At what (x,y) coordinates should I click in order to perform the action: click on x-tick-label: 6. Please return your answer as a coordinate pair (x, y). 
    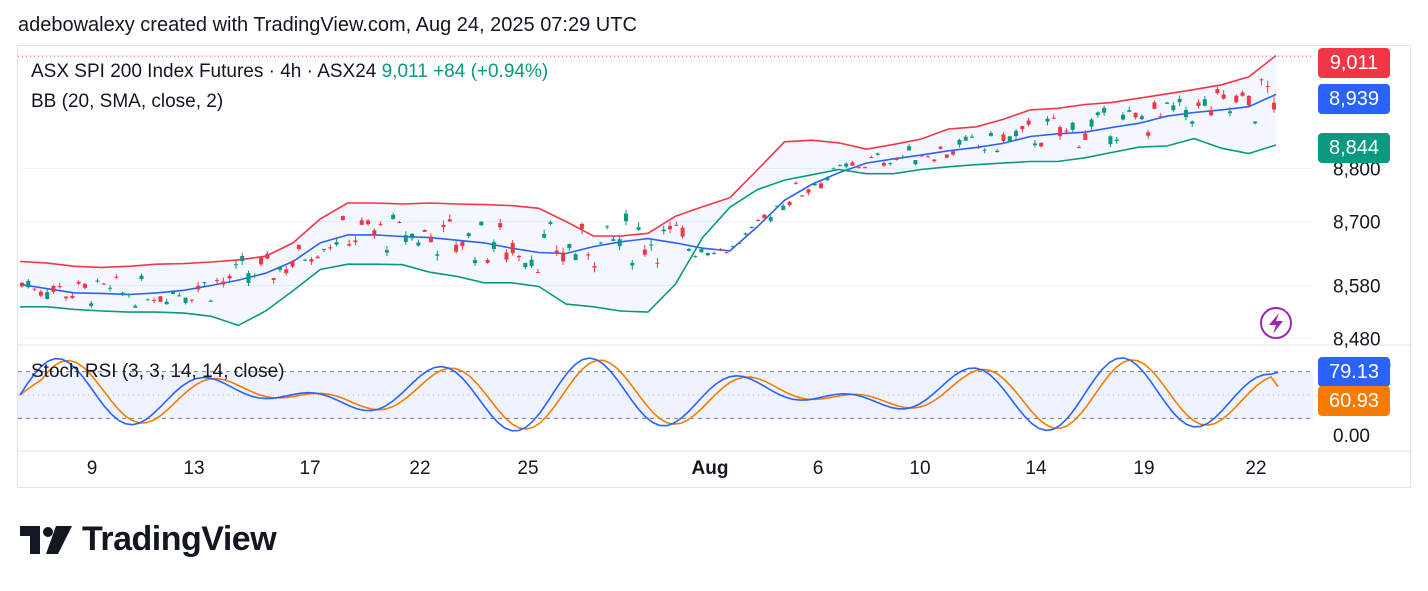
    Looking at the image, I should click on (818, 468).